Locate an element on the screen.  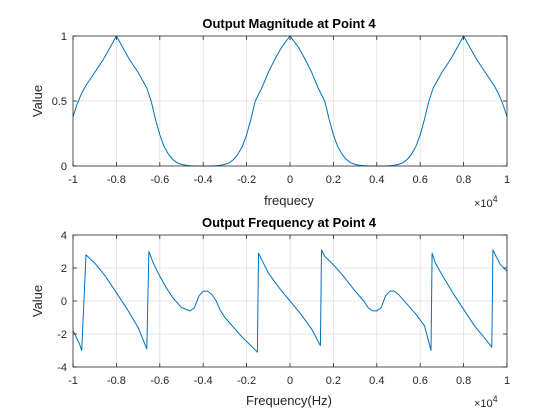
frequency-y-tick-label: 4 is located at coordinates (64, 236).